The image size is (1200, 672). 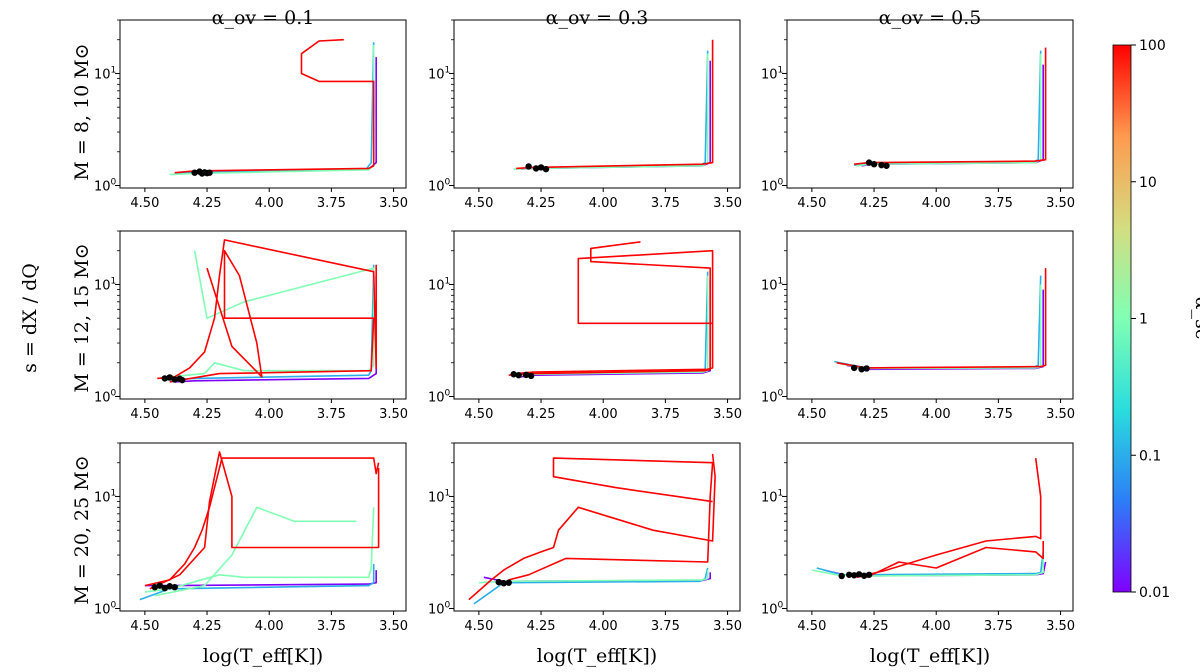 What do you see at coordinates (1156, 319) in the screenshot?
I see `colorbar: α_sc 100 10 1 0.1 0.01` at bounding box center [1156, 319].